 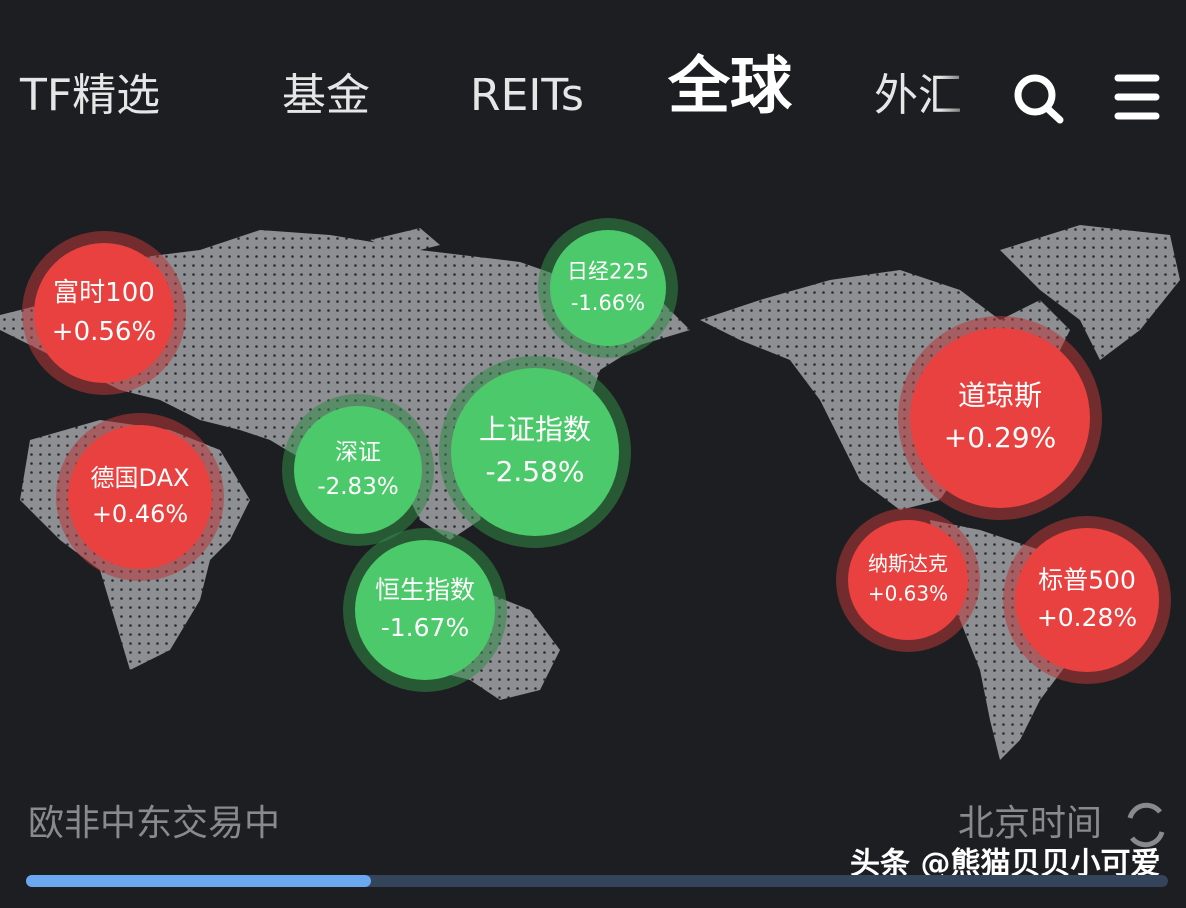 What do you see at coordinates (534, 471) in the screenshot?
I see `index-change: -2.58%` at bounding box center [534, 471].